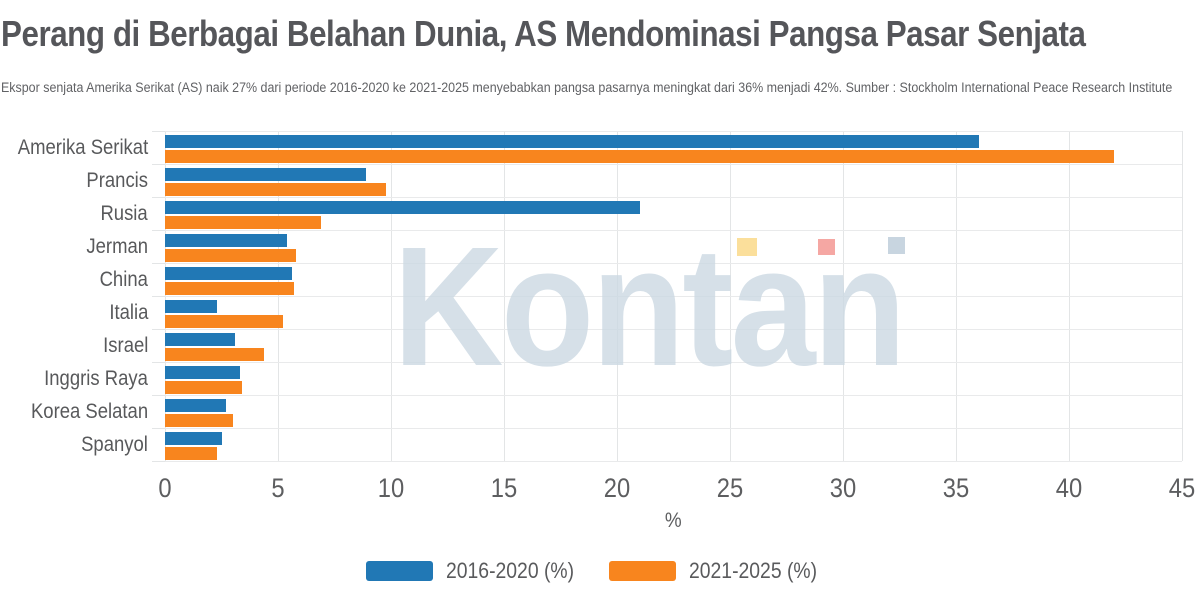  I want to click on chart-row: Rusia, so click(641, 214).